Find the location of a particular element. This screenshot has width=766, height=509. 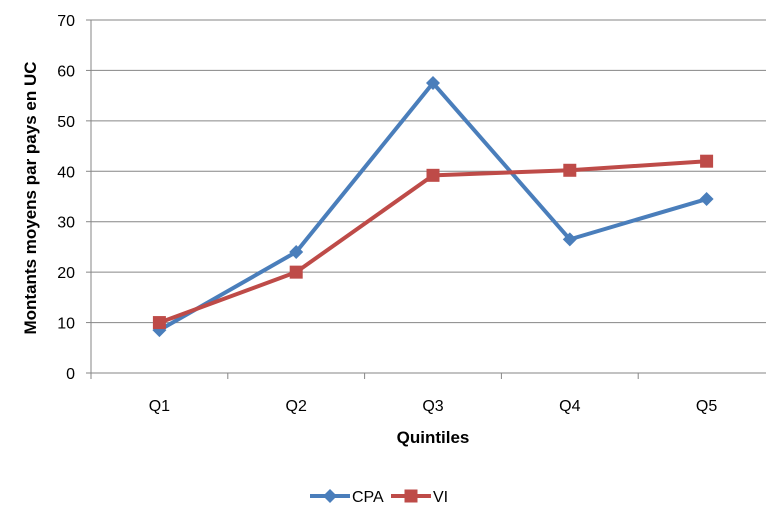

y-tick-label: 70 is located at coordinates (66, 21).